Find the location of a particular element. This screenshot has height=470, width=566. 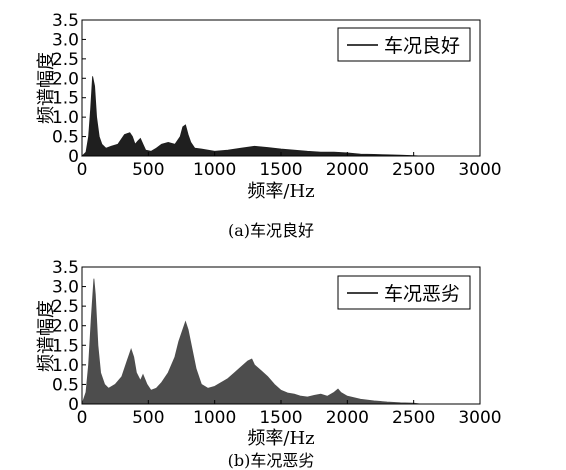

chart-a-x-tick-label: 2000 is located at coordinates (347, 170).